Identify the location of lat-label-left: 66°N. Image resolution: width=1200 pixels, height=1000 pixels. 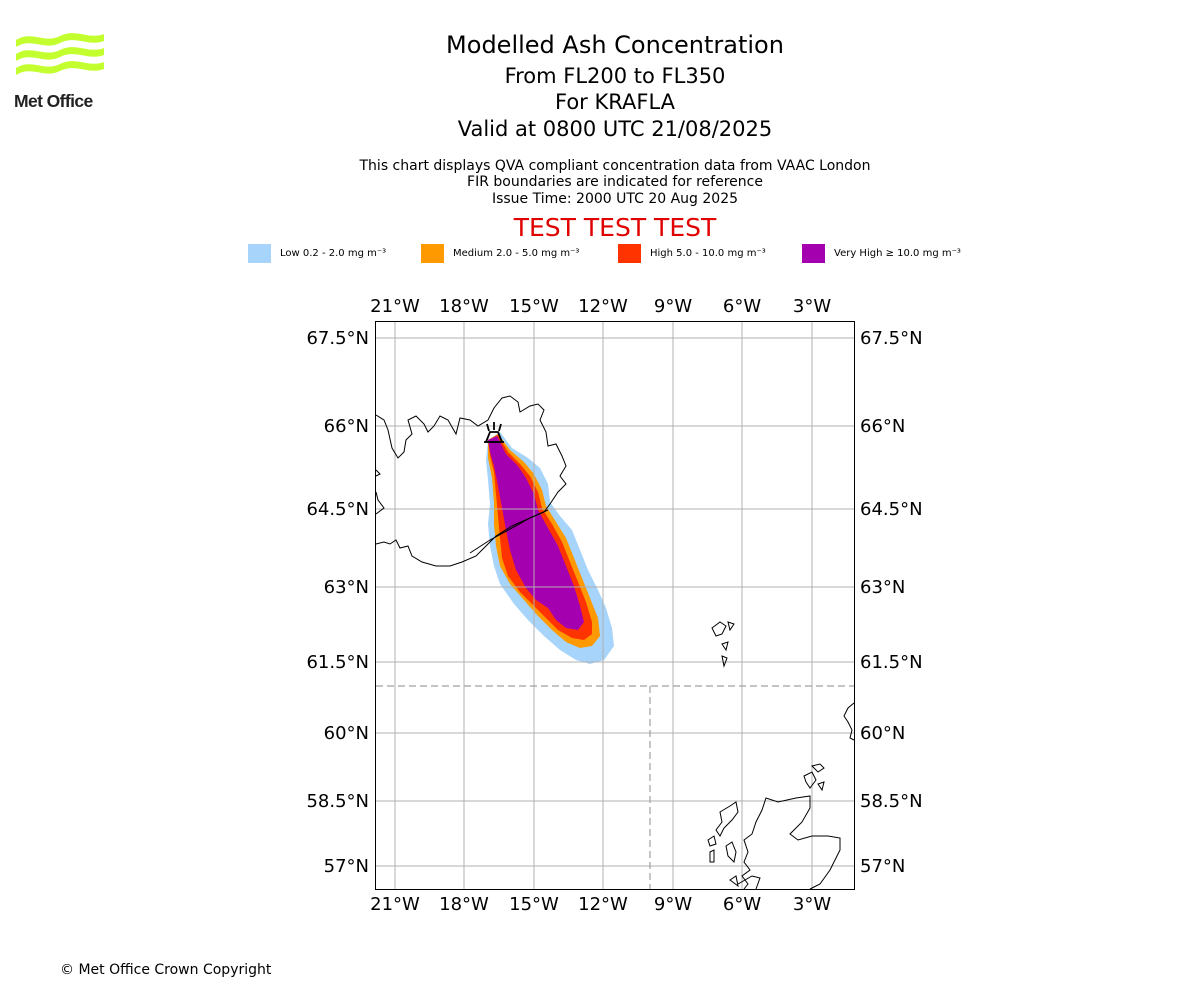
(346, 426).